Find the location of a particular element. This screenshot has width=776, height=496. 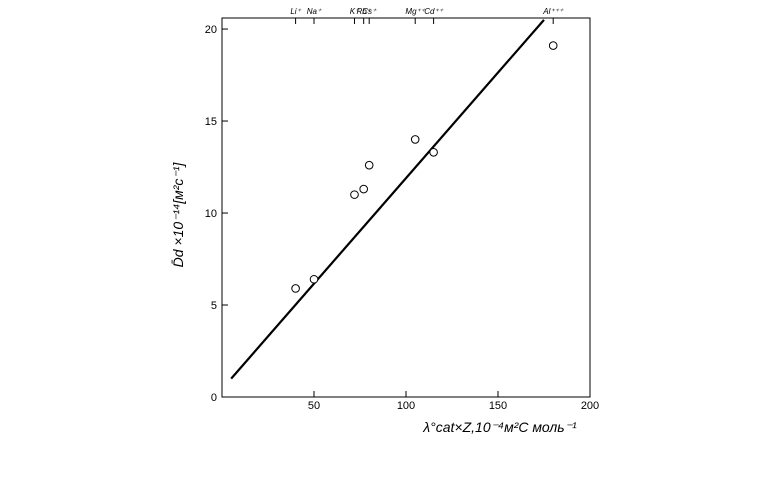

y-tick-label: 20 is located at coordinates (211, 30).